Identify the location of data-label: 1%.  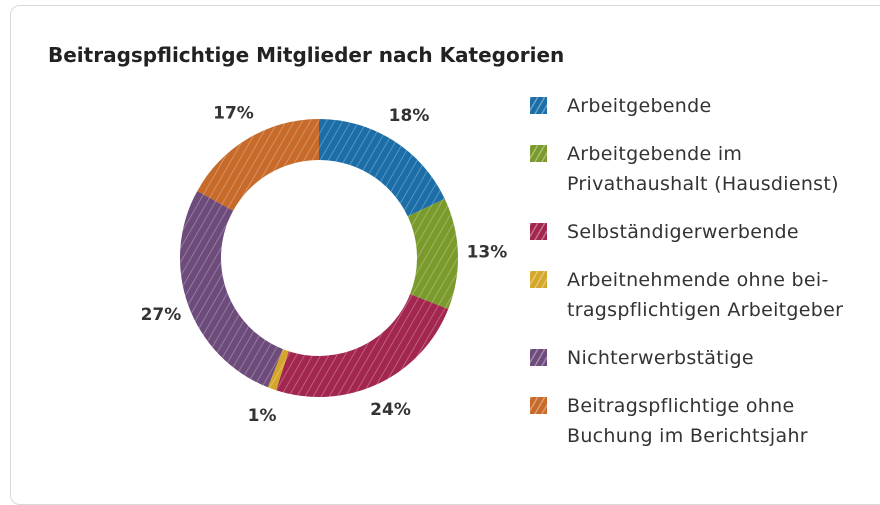
(262, 416).